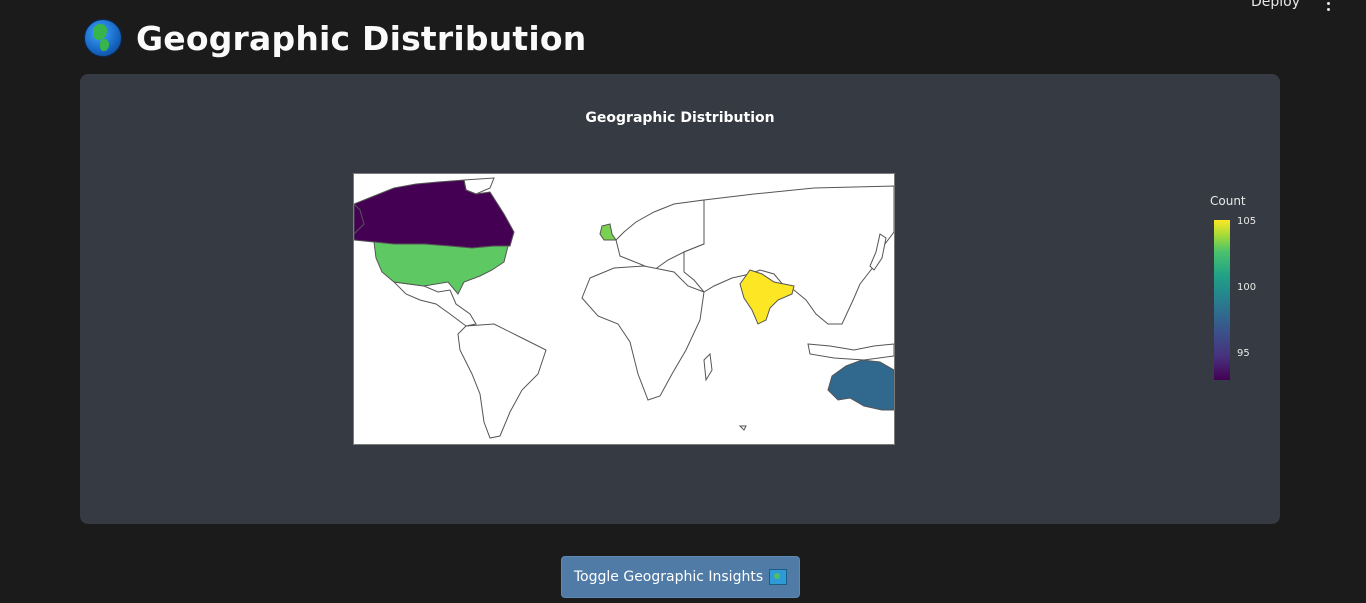 Image resolution: width=1366 pixels, height=603 pixels. What do you see at coordinates (680, 118) in the screenshot?
I see `chart-title: Geographic Distribution` at bounding box center [680, 118].